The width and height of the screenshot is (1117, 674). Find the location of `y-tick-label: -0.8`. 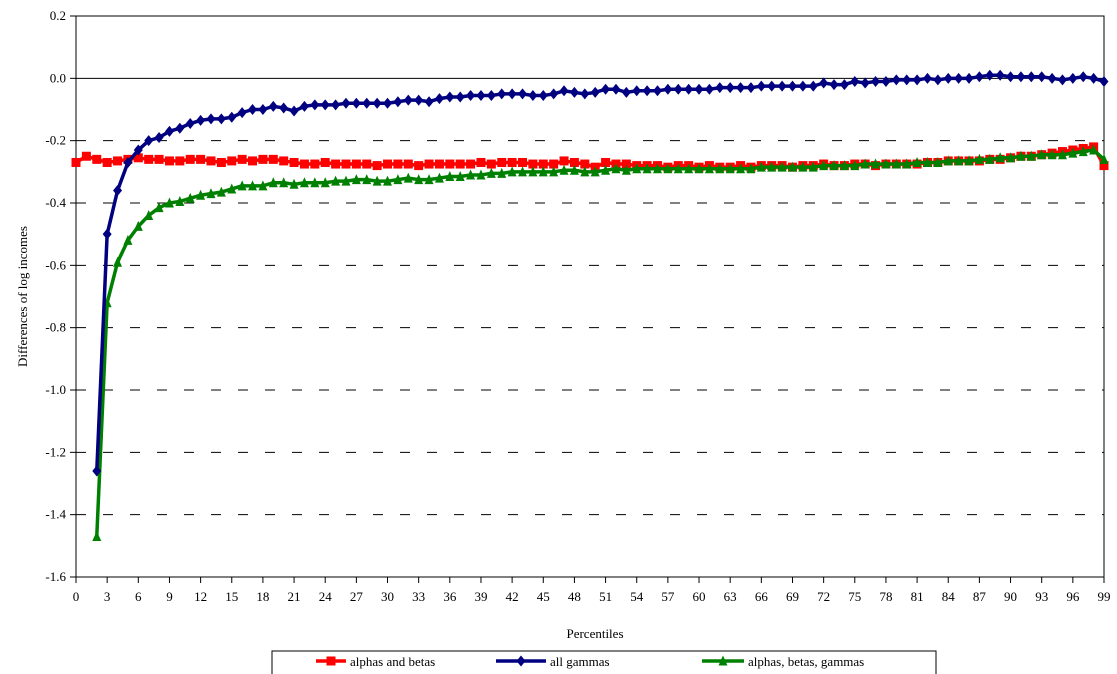

y-tick-label: -0.8 is located at coordinates (55, 327).